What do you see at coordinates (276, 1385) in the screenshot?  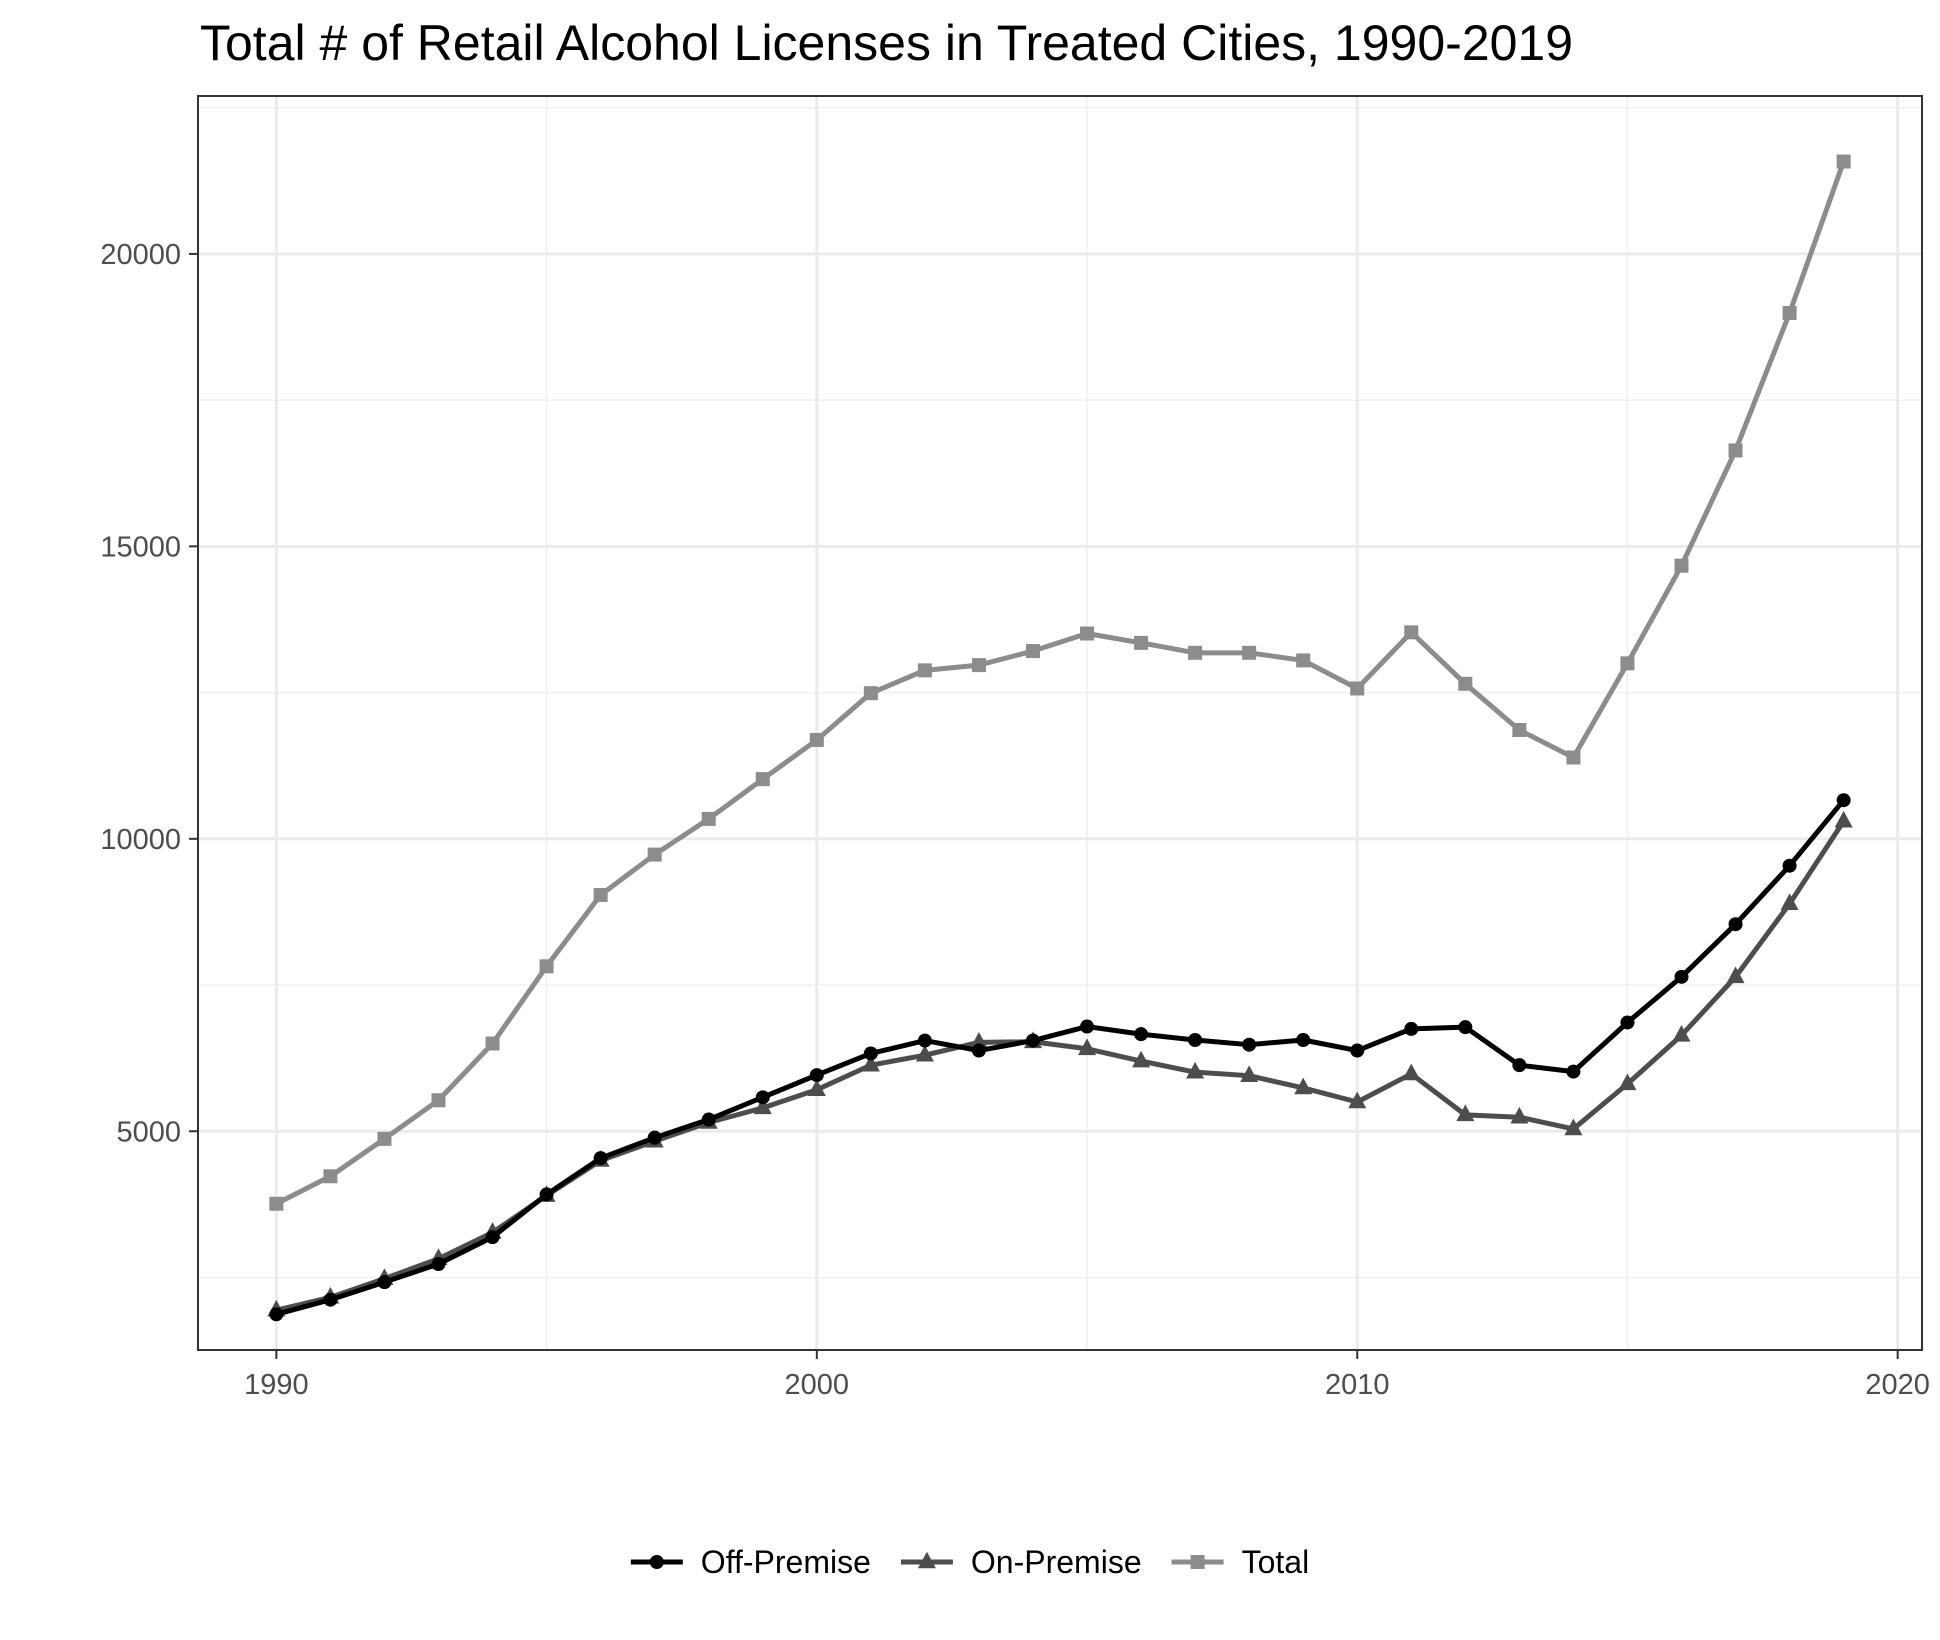 I see `x-tick-label: 1990` at bounding box center [276, 1385].